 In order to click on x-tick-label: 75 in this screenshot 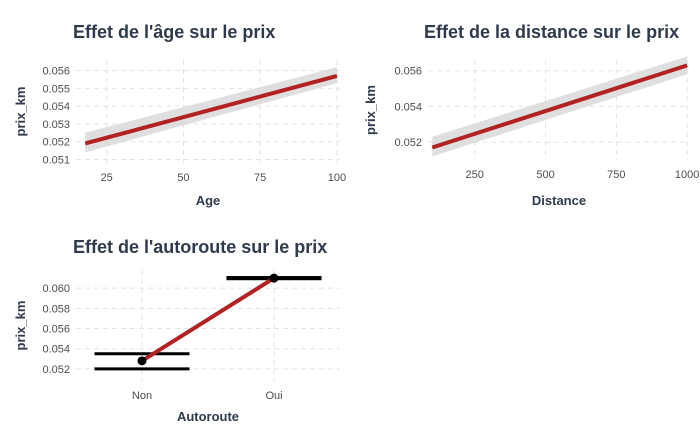, I will do `click(260, 178)`.